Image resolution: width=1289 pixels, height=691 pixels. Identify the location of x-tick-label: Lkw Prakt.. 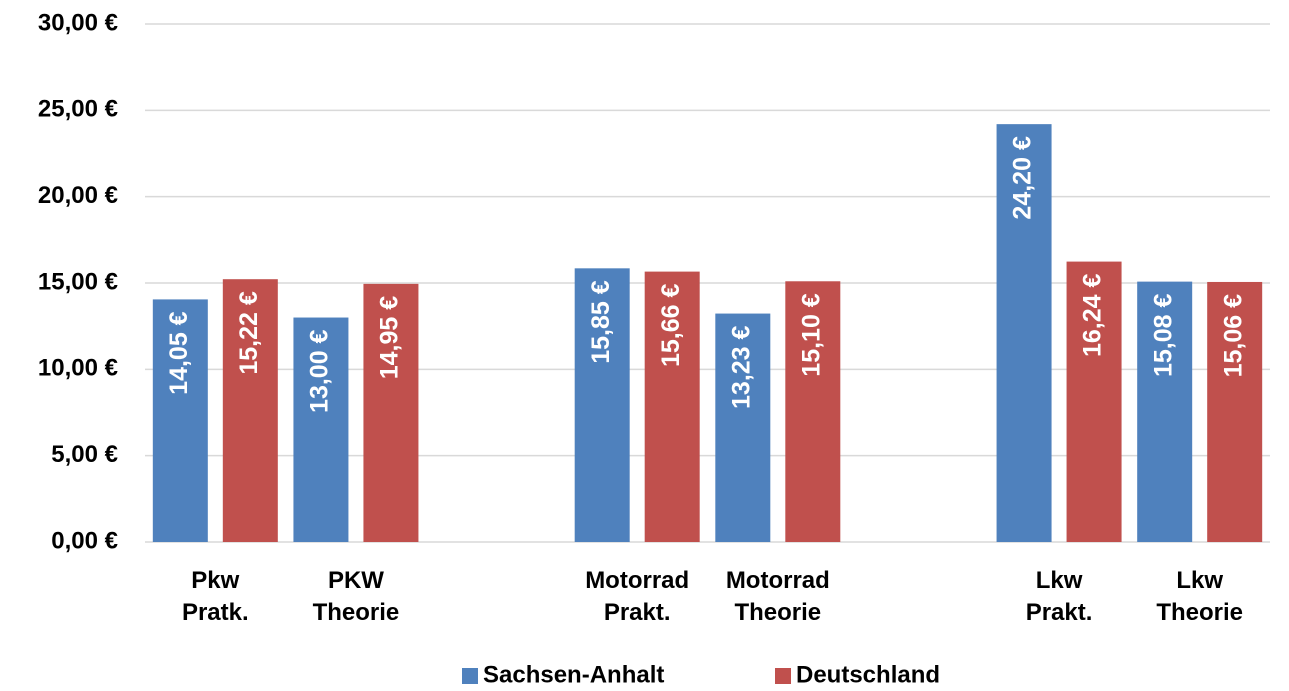
(1059, 596).